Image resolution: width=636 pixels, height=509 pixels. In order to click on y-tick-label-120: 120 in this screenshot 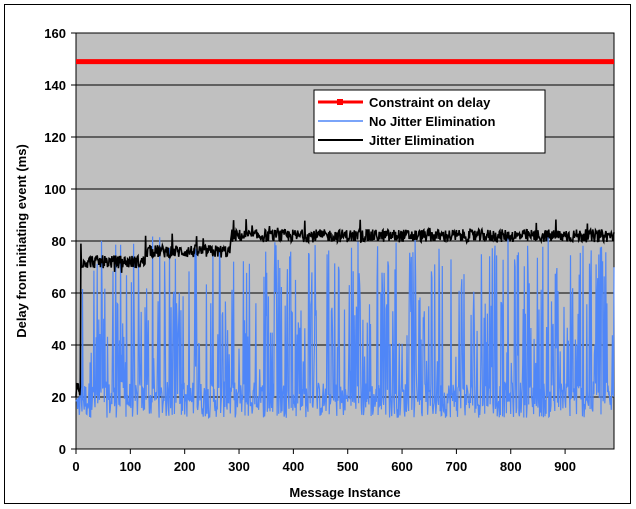, I will do `click(55, 137)`.